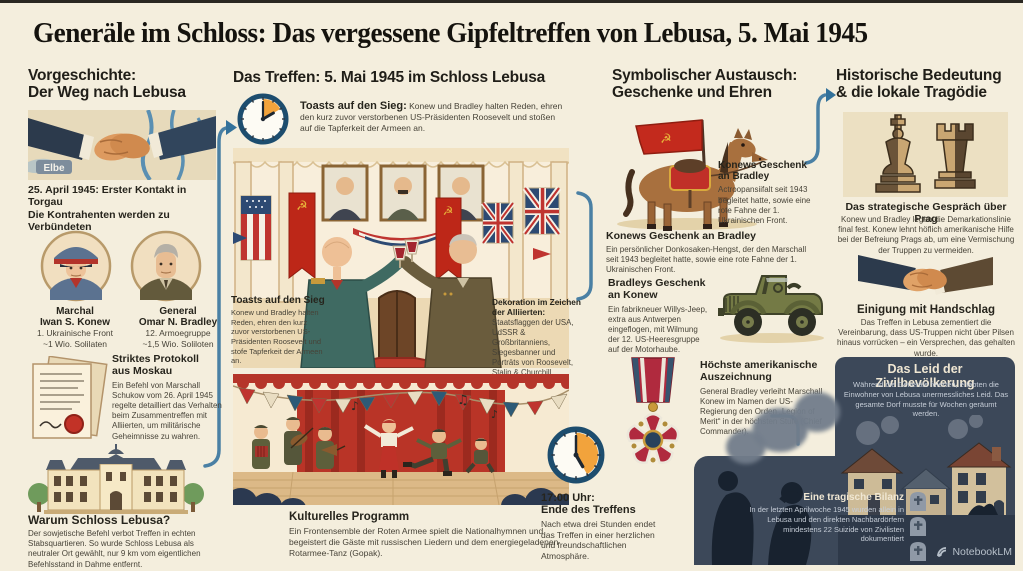 The height and width of the screenshot is (571, 1023). Describe the element at coordinates (653, 438) in the screenshot. I see `medal-star` at that location.